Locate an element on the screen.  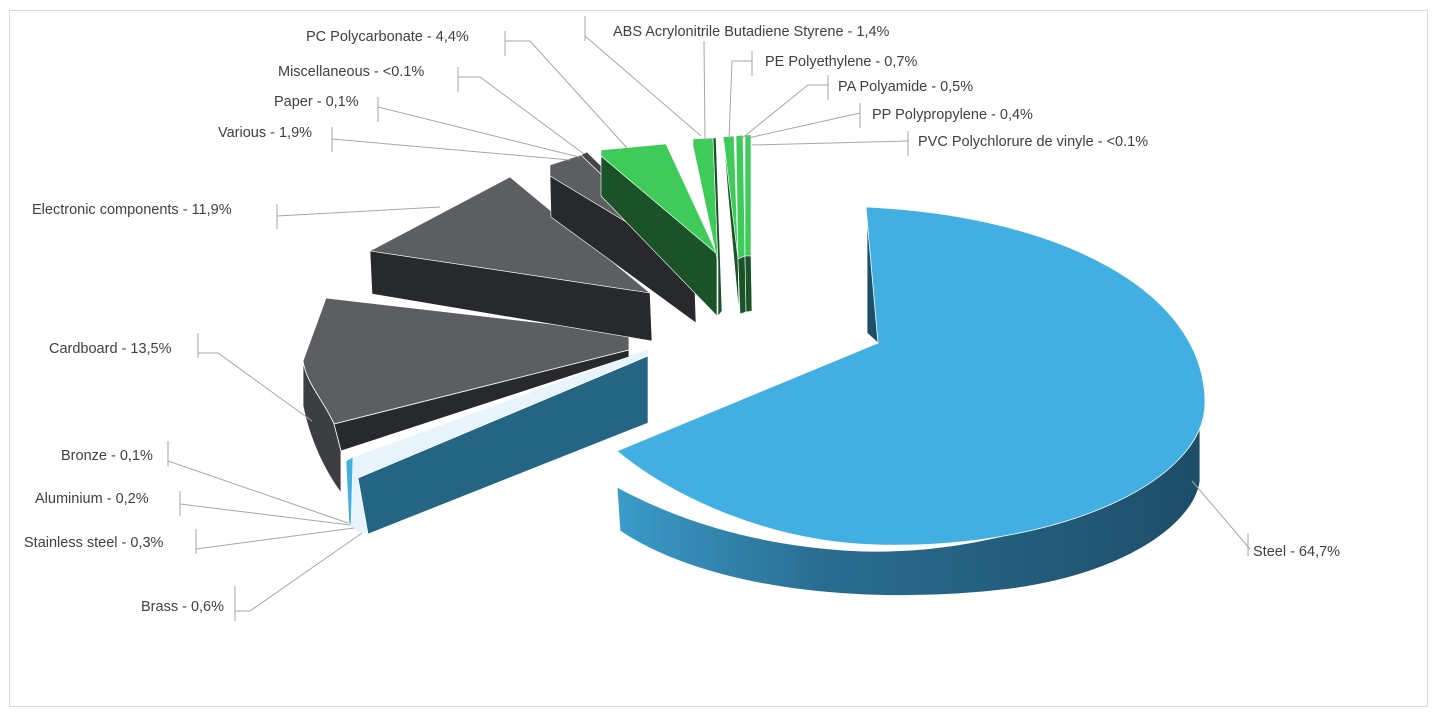
leader-cardboard is located at coordinates (255, 387).